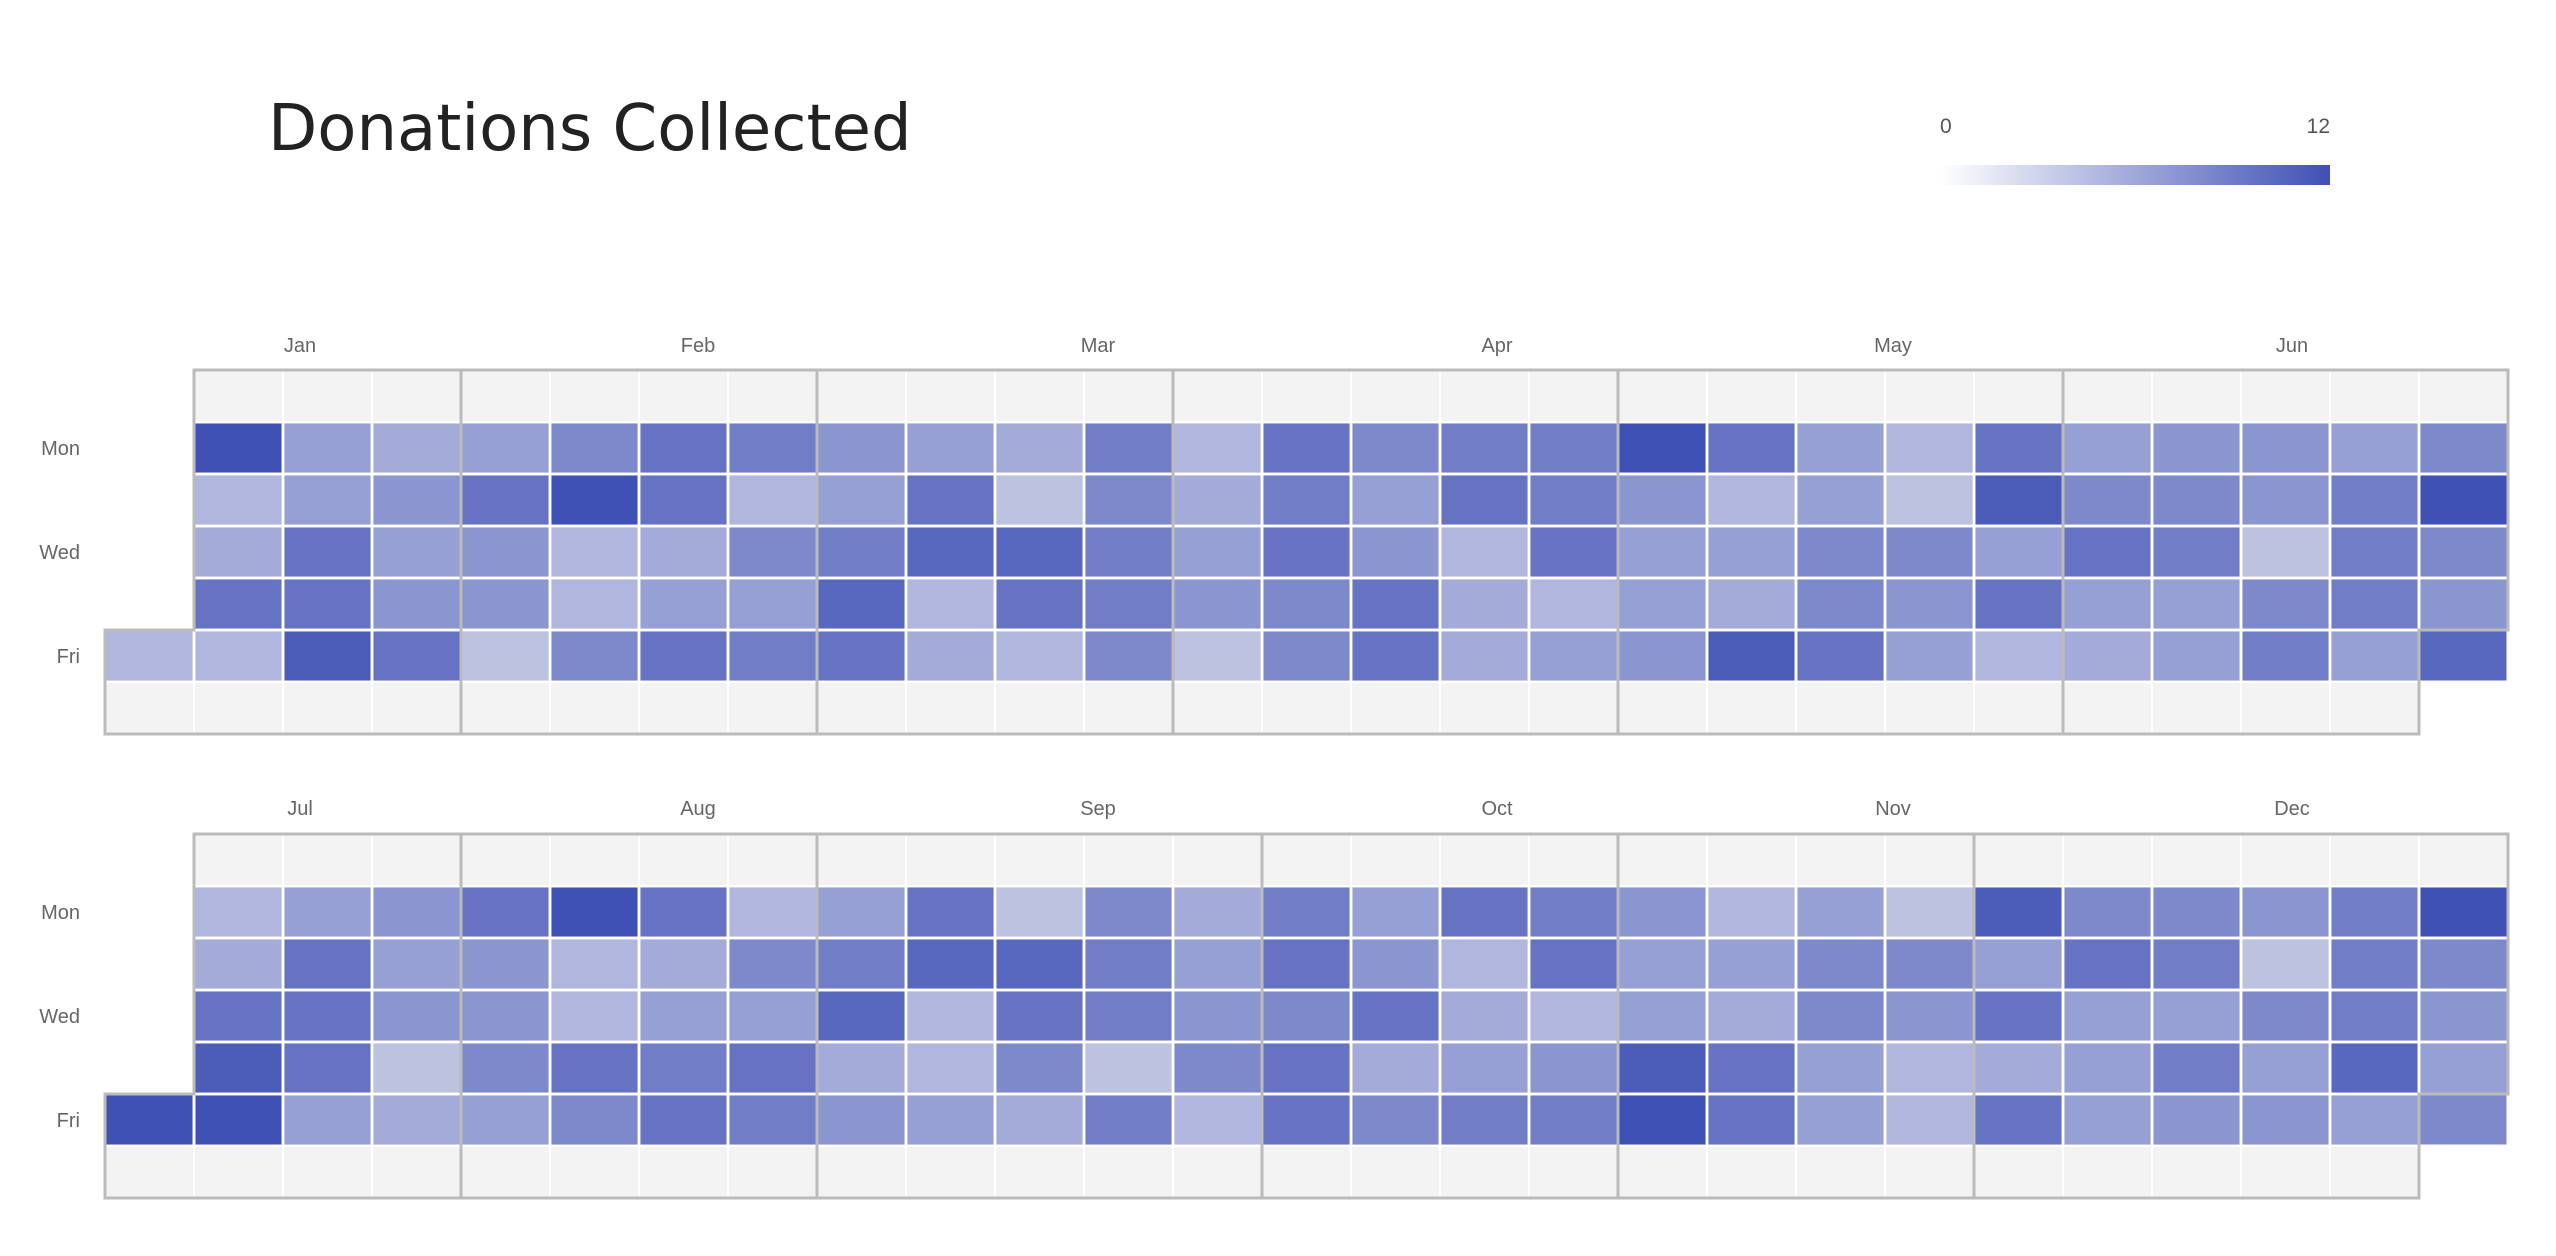 The width and height of the screenshot is (2556, 1256). Describe the element at coordinates (698, 809) in the screenshot. I see `month-label: Aug` at that location.